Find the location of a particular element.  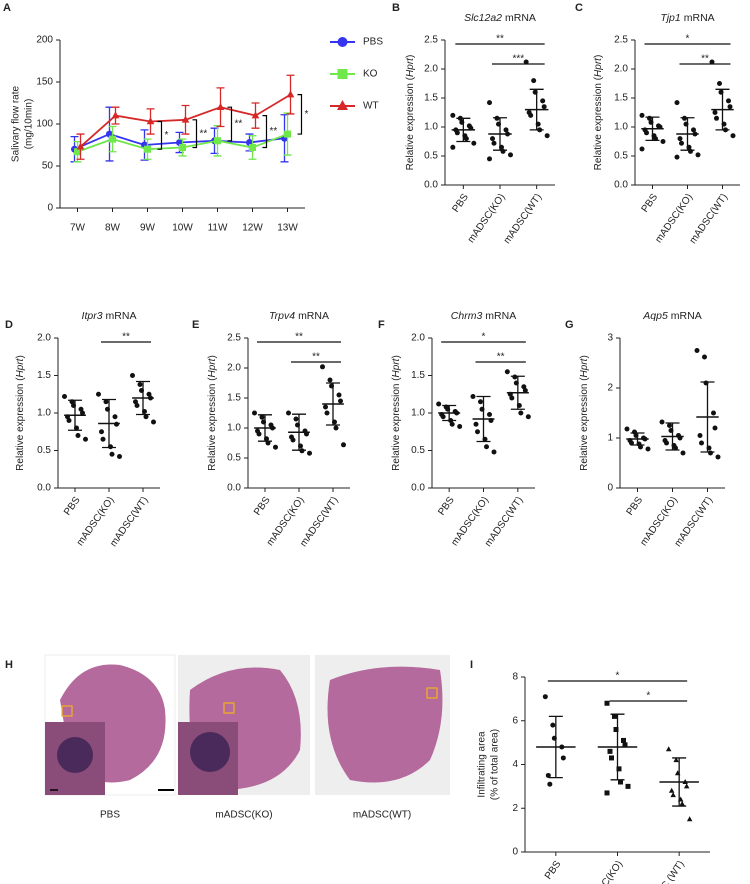

y-axis-label-part: Relative expression ( is located at coordinates (396, 424).